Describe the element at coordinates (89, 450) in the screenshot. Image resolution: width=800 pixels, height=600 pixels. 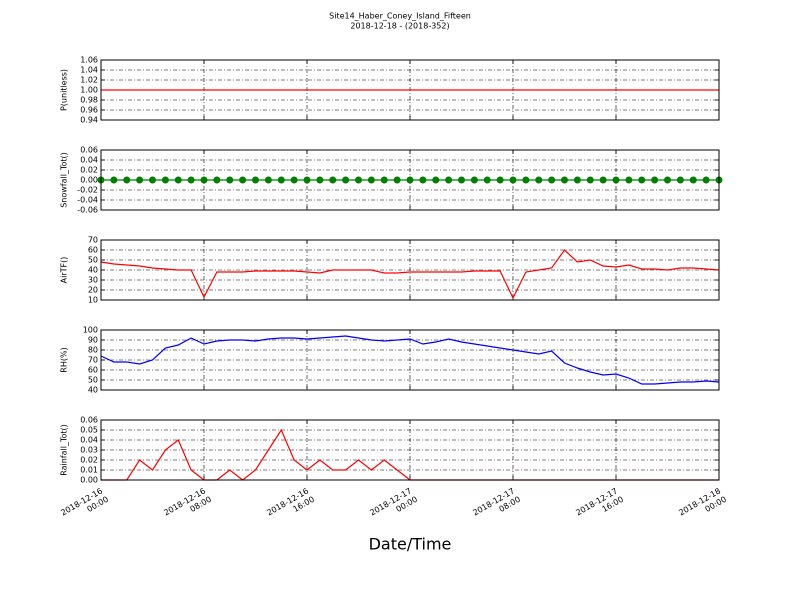
I see `y-tick-label: 0.03` at that location.